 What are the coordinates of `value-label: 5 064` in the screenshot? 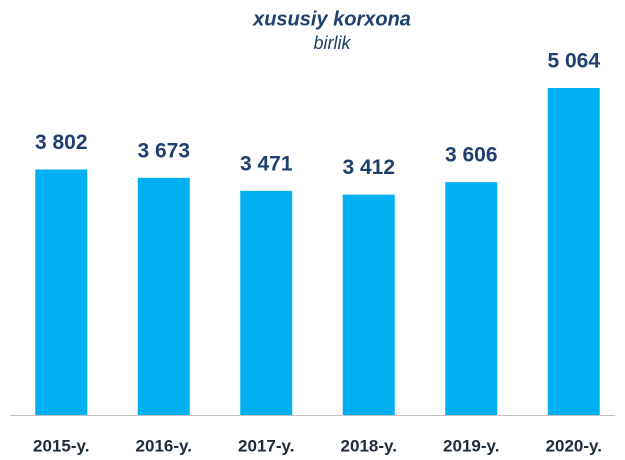 It's located at (573, 61).